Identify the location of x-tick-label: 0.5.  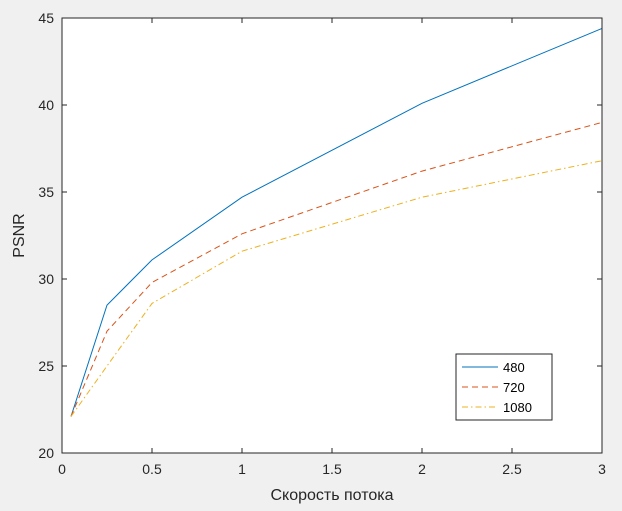
(152, 469).